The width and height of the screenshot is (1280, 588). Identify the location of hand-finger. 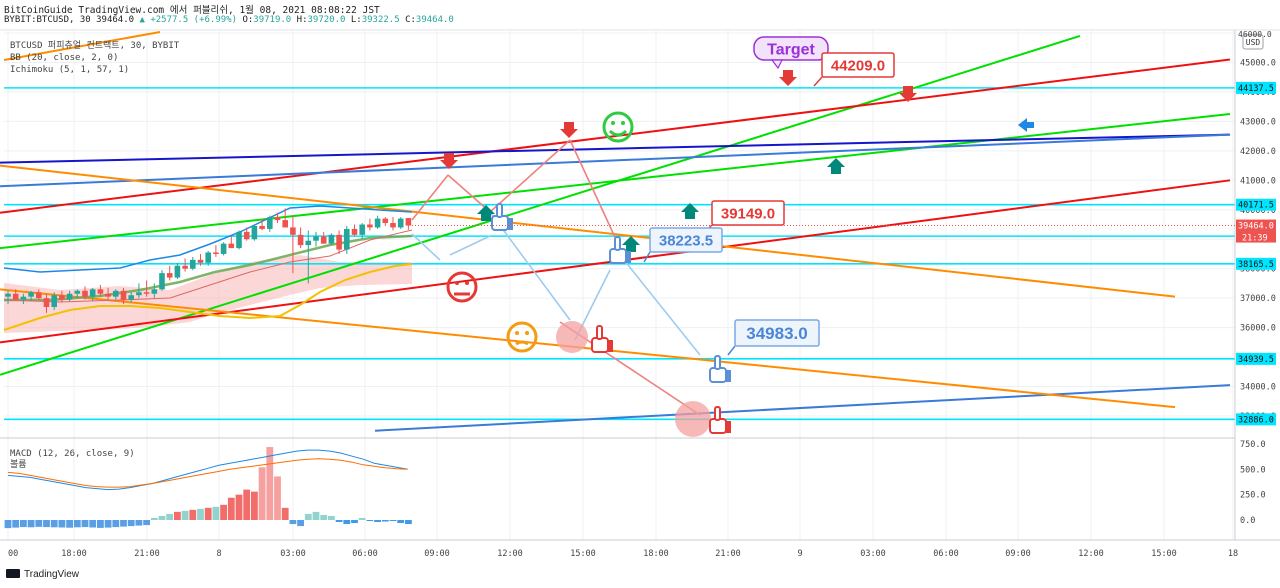
(717, 413).